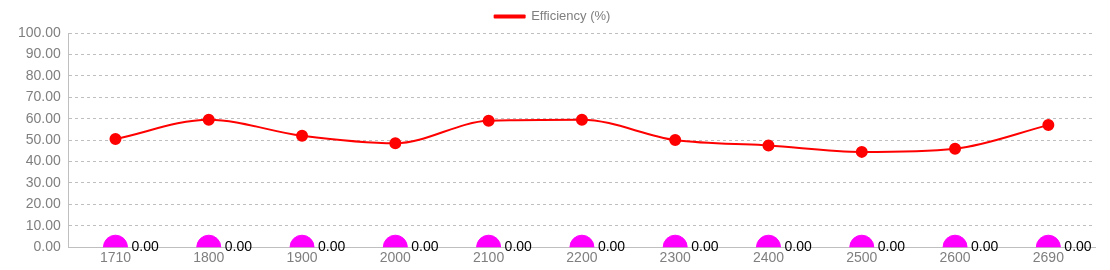 The width and height of the screenshot is (1110, 270). What do you see at coordinates (302, 257) in the screenshot?
I see `x-tick-label: 1900` at bounding box center [302, 257].